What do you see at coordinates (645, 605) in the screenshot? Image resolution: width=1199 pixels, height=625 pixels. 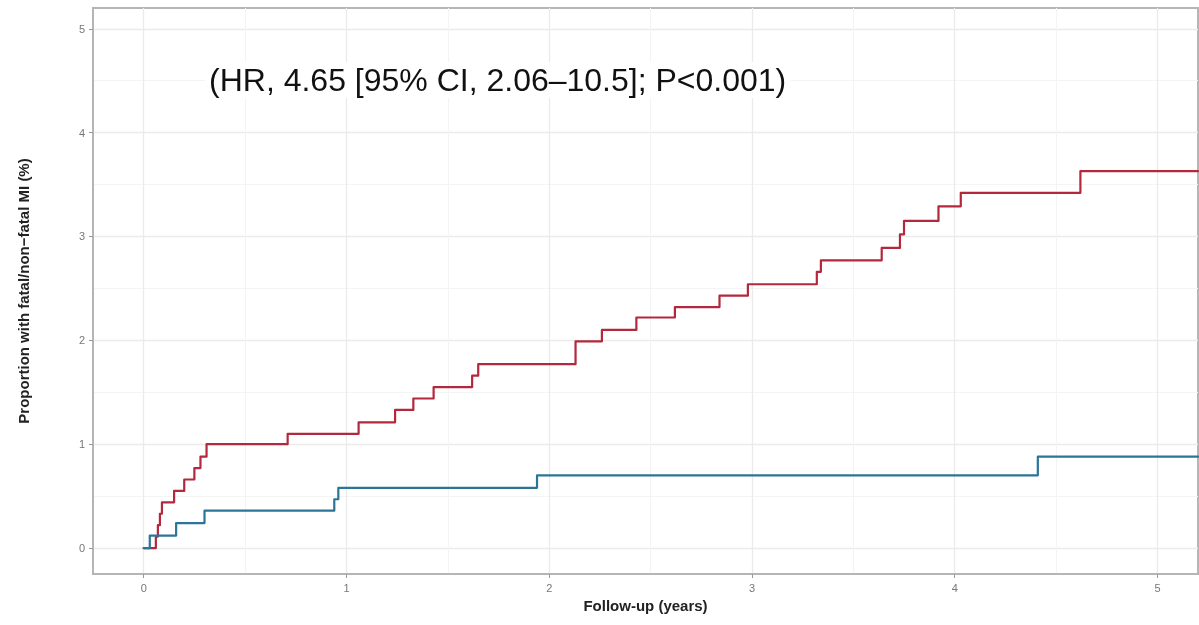 I see `x-axis-title: Follow-up (years)` at bounding box center [645, 605].